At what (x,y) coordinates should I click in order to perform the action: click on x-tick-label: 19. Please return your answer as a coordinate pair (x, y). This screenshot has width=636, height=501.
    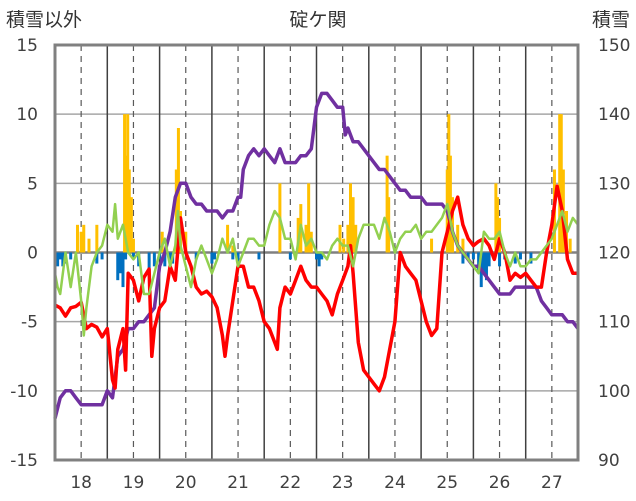
    Looking at the image, I should click on (134, 483).